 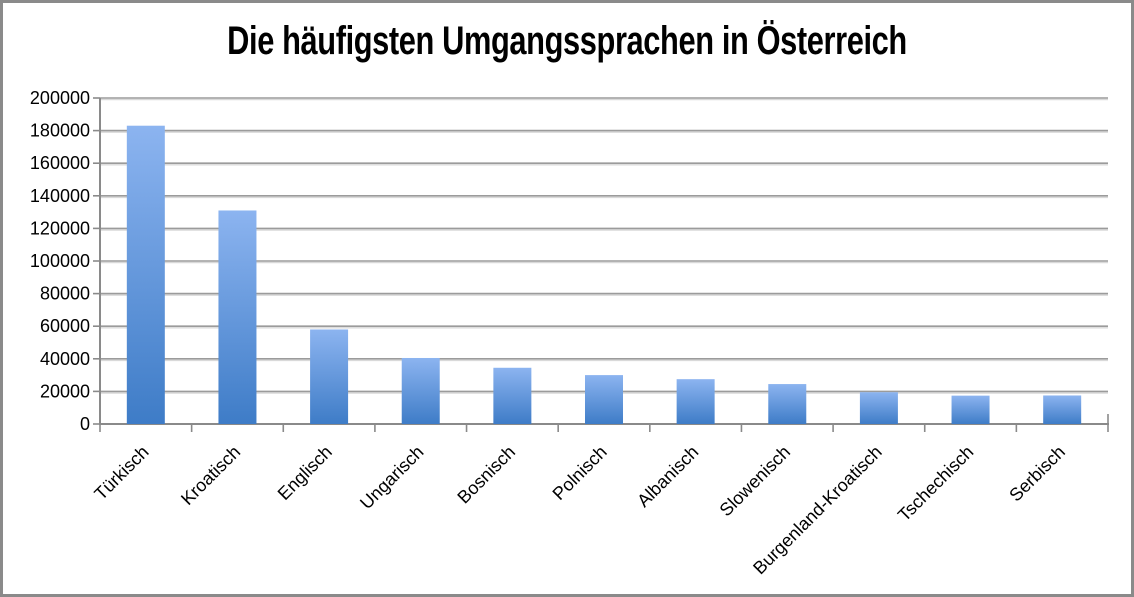 What do you see at coordinates (512, 395) in the screenshot?
I see `bar-bosnisch` at bounding box center [512, 395].